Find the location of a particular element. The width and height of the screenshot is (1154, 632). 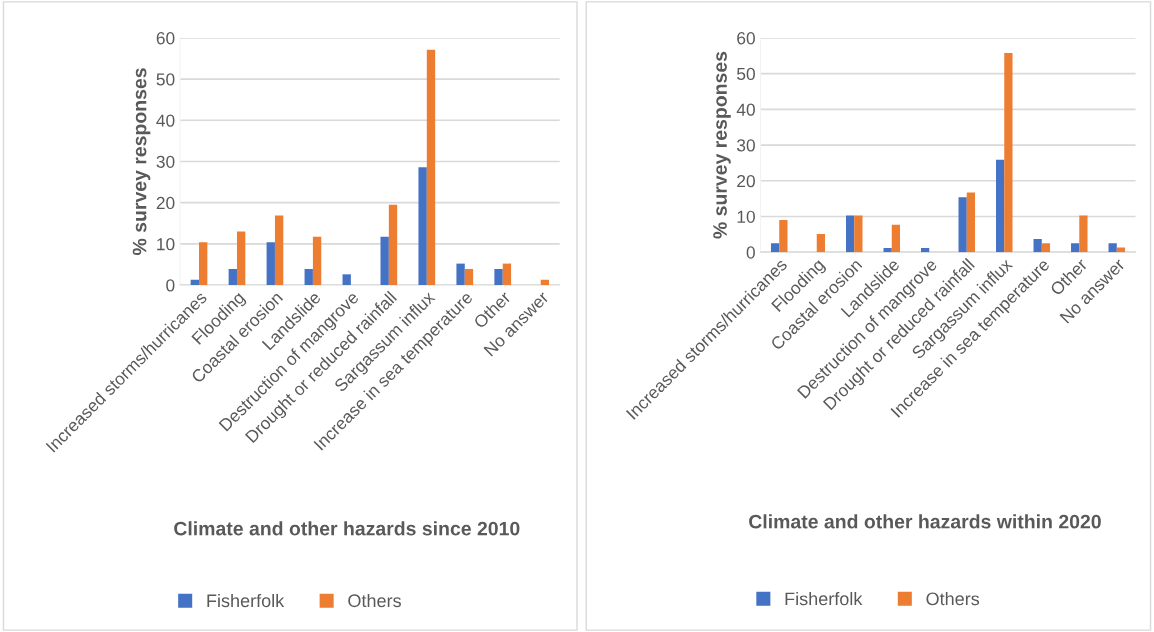

x-axis-title: Climate and other hazards since 2010 is located at coordinates (347, 528).